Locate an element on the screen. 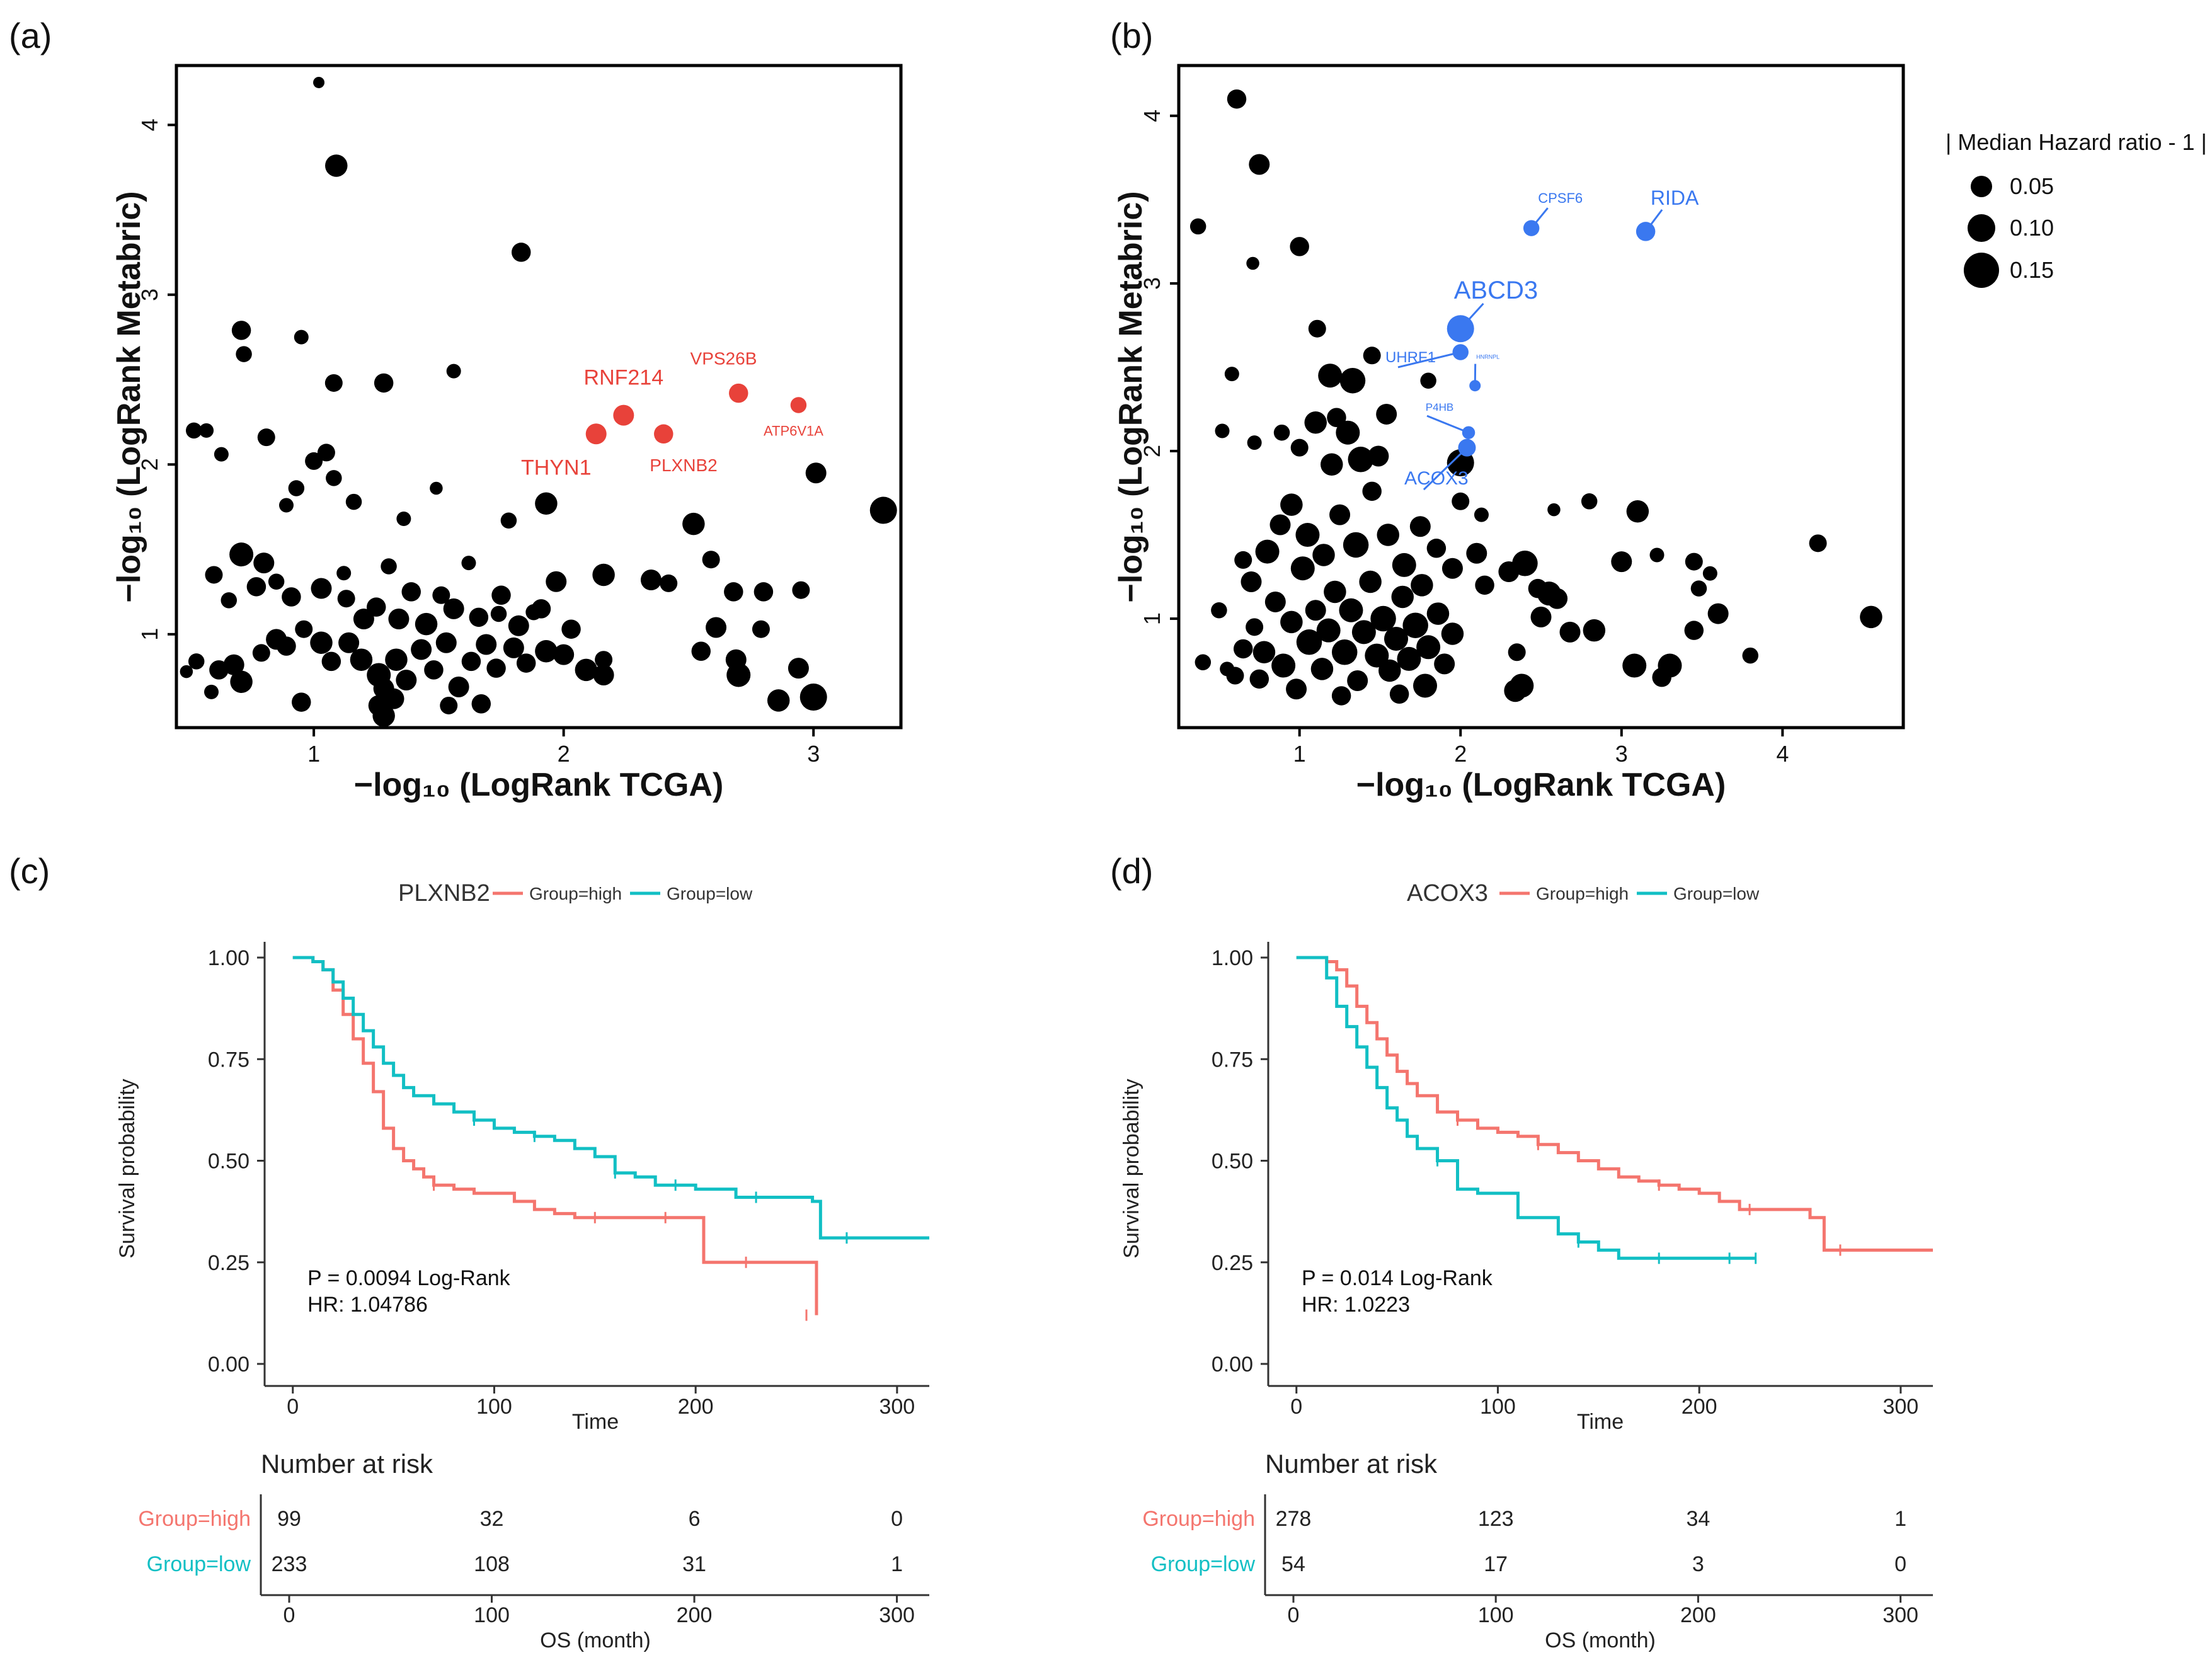  axis-ticks-a: 1 2 3 1 2 3 4 is located at coordinates (478, 442).